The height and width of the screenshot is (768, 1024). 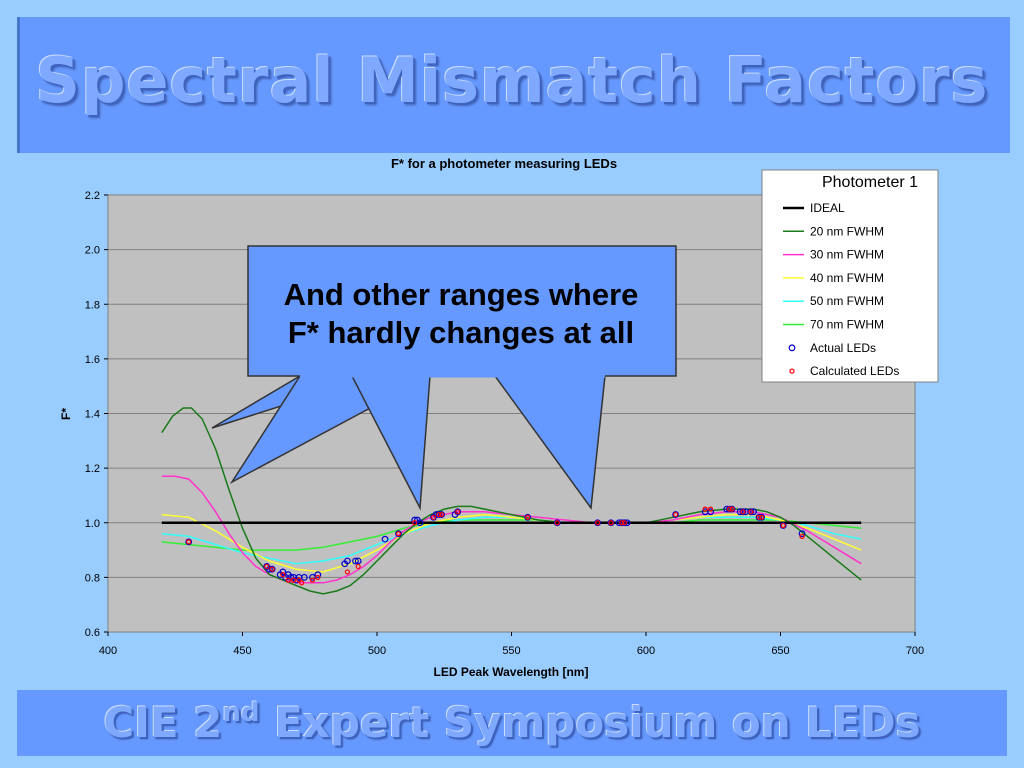 I want to click on y-axis-label: F*, so click(x=66, y=414).